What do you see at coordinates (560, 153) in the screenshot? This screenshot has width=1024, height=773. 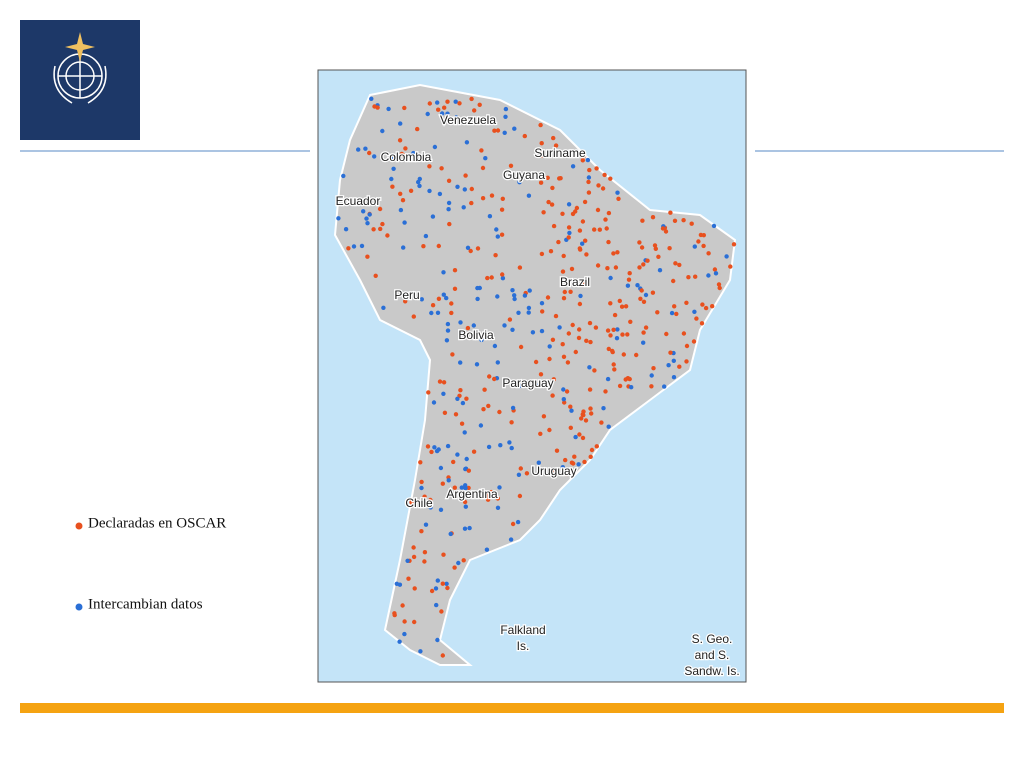 I see `country-label: Suriname` at bounding box center [560, 153].